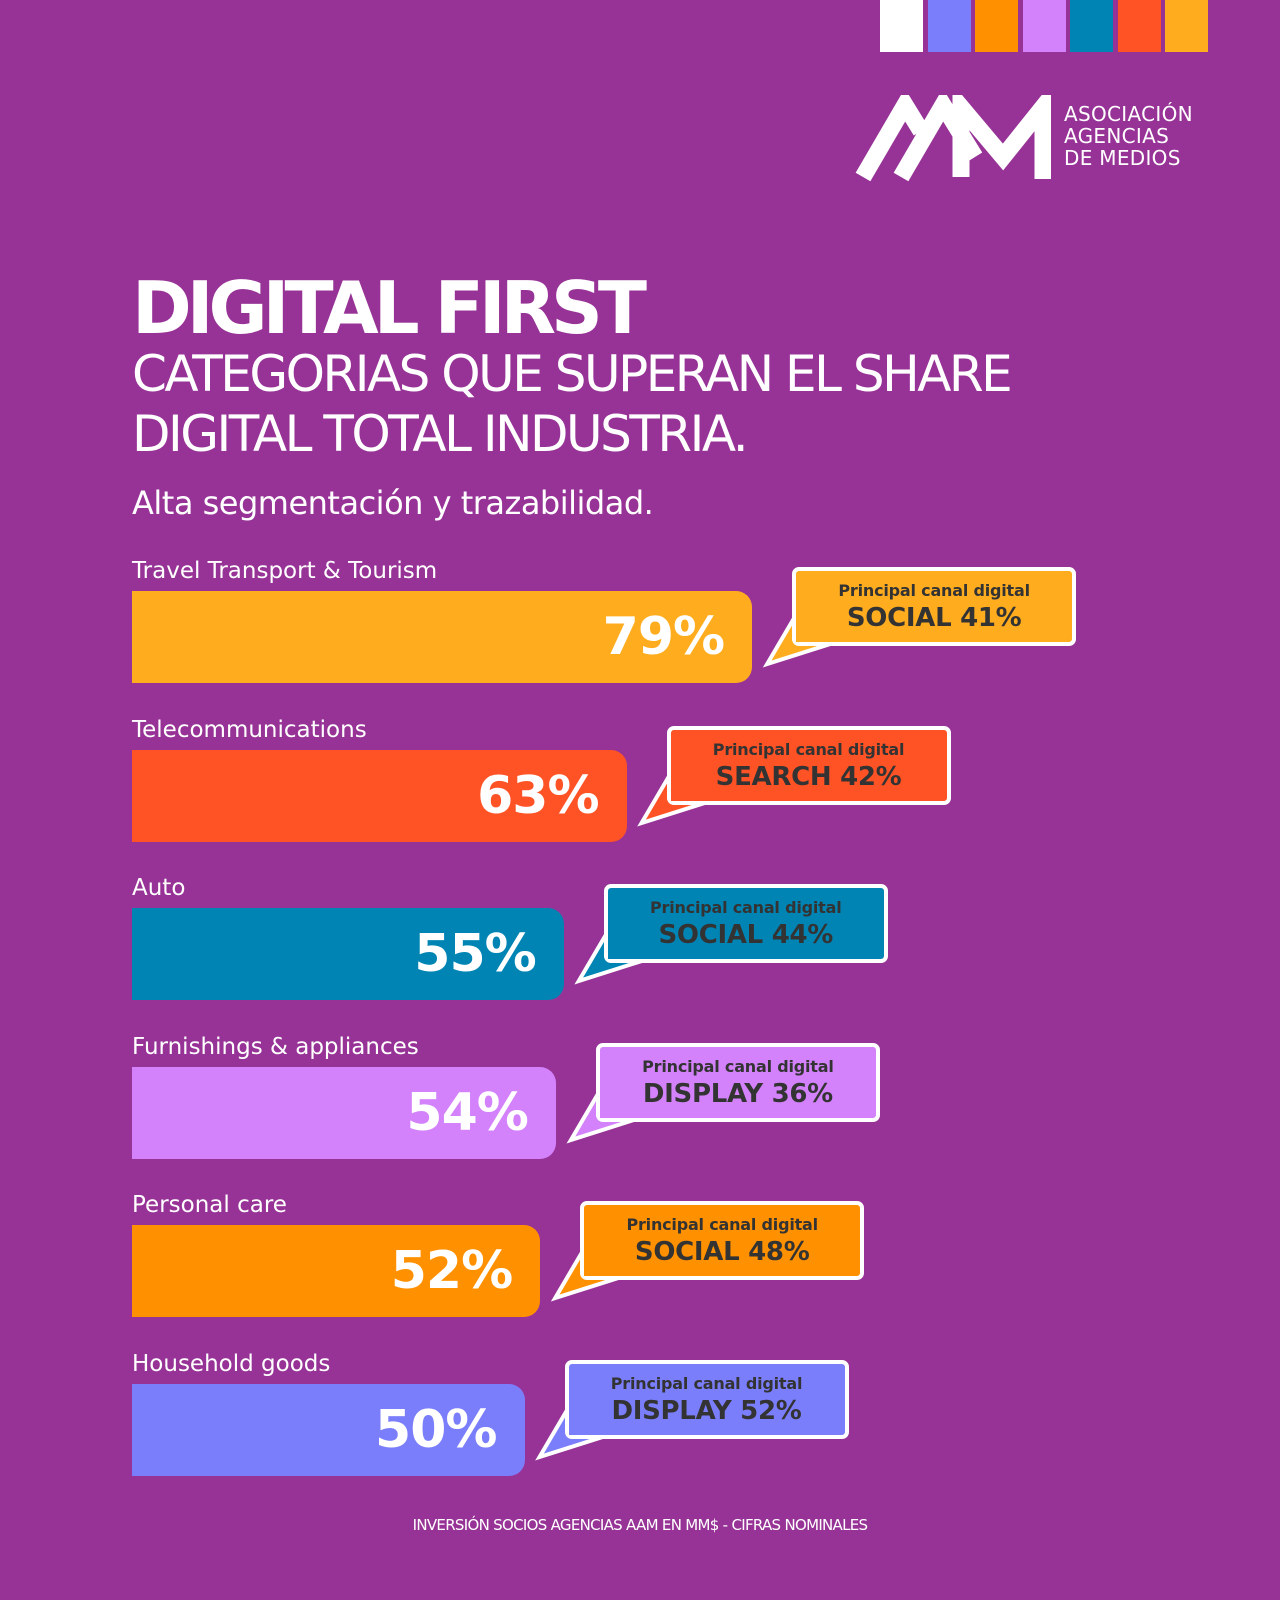 The width and height of the screenshot is (1280, 1600). I want to click on chart-row: Auto 55% Principal canal digital SOCIAL 44%, so click(640, 950).